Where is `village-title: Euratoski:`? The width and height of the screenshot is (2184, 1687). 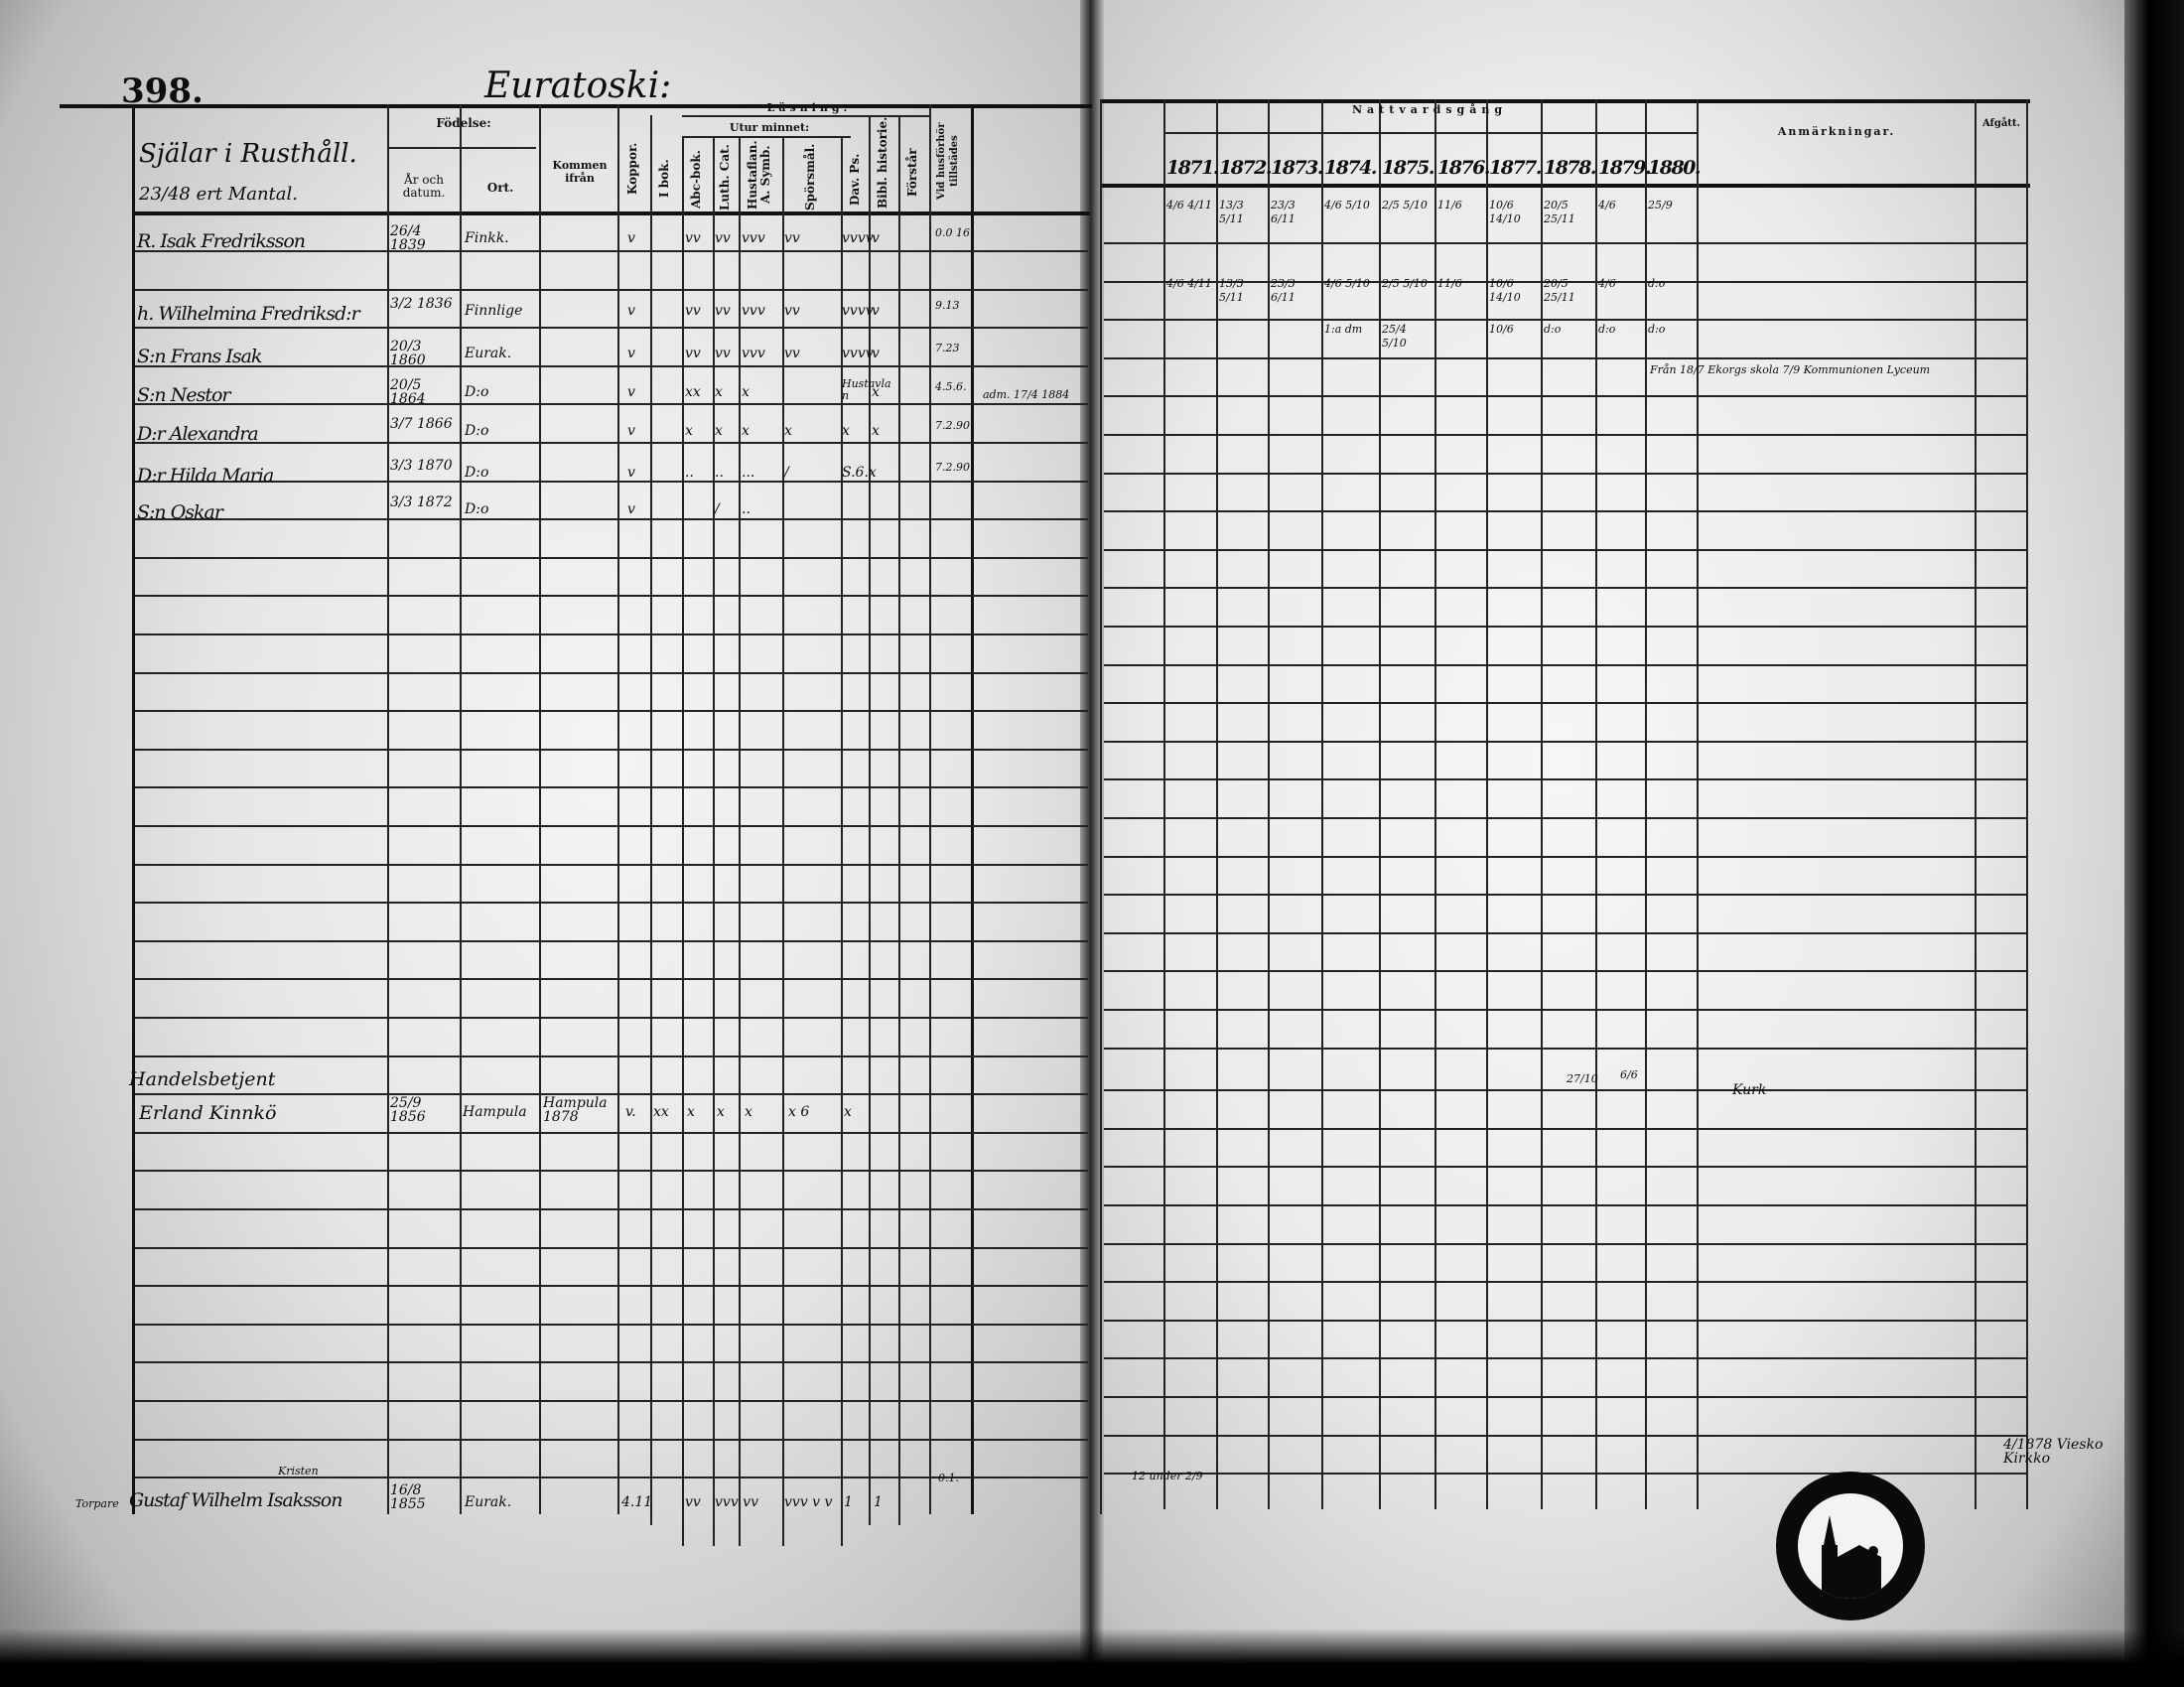
village-title: Euratoski: is located at coordinates (578, 86).